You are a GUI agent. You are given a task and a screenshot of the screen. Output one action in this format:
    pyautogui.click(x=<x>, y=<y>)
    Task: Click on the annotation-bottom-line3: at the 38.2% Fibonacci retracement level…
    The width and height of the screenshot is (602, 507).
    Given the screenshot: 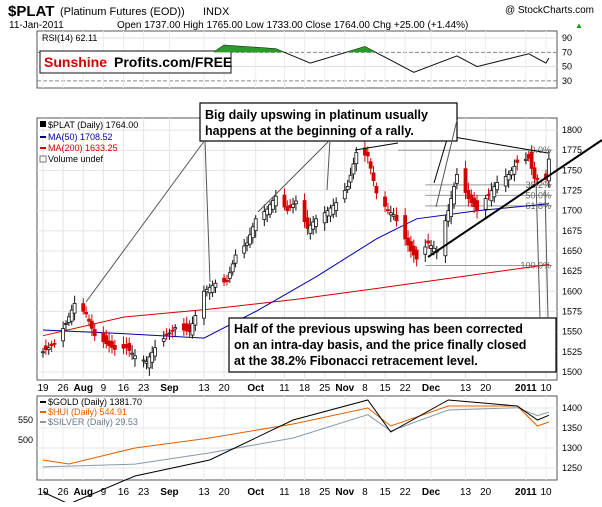 What is the action you would take?
    pyautogui.click(x=356, y=361)
    